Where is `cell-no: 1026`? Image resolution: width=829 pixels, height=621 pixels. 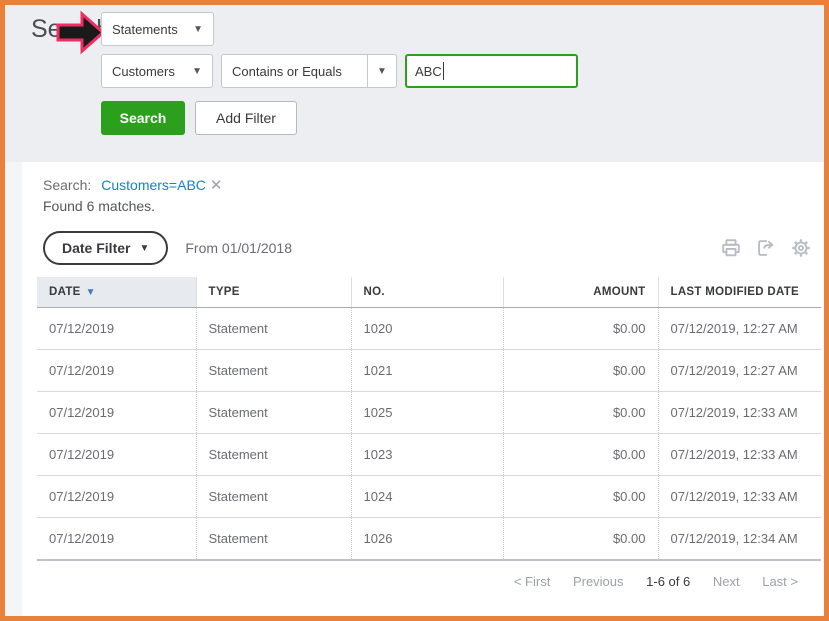
cell-no: 1026 is located at coordinates (426, 539).